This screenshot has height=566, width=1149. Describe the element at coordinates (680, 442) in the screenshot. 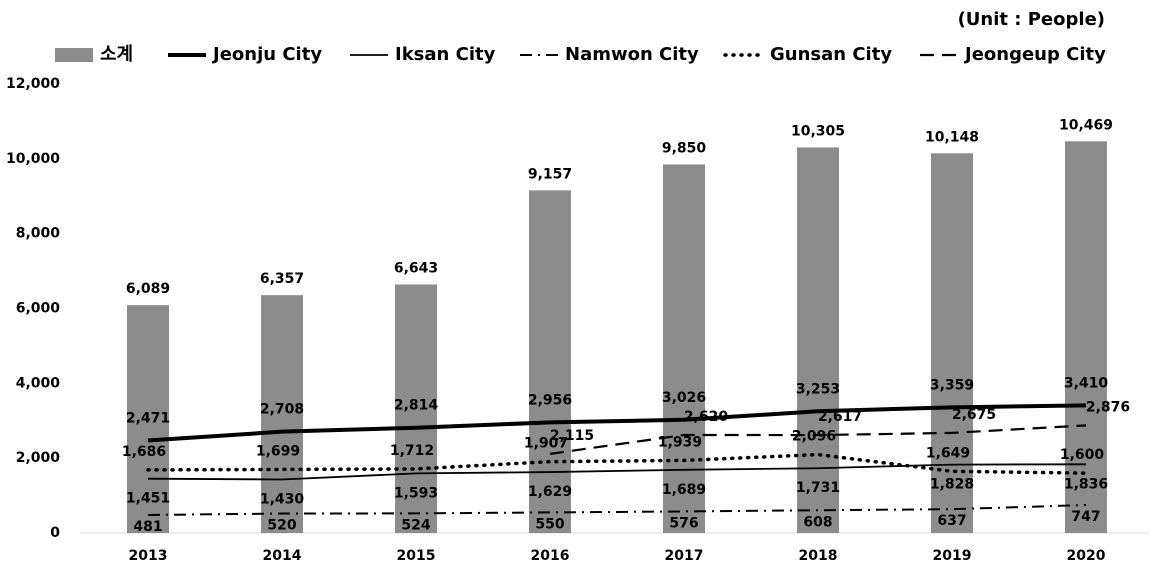

I see `data-label: 1,939` at that location.